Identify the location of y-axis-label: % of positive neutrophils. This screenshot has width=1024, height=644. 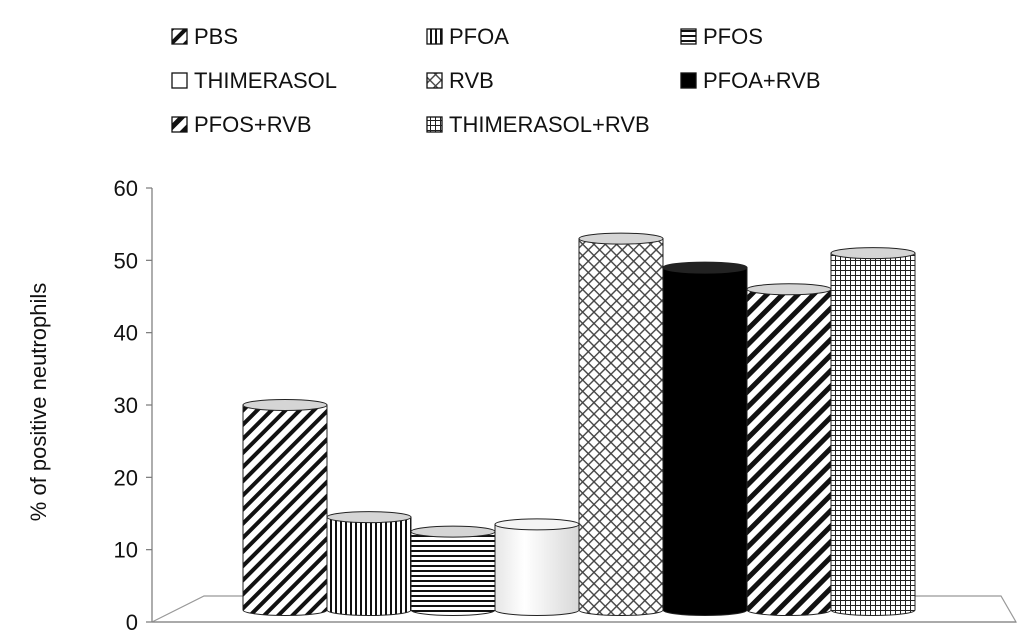
(38, 402).